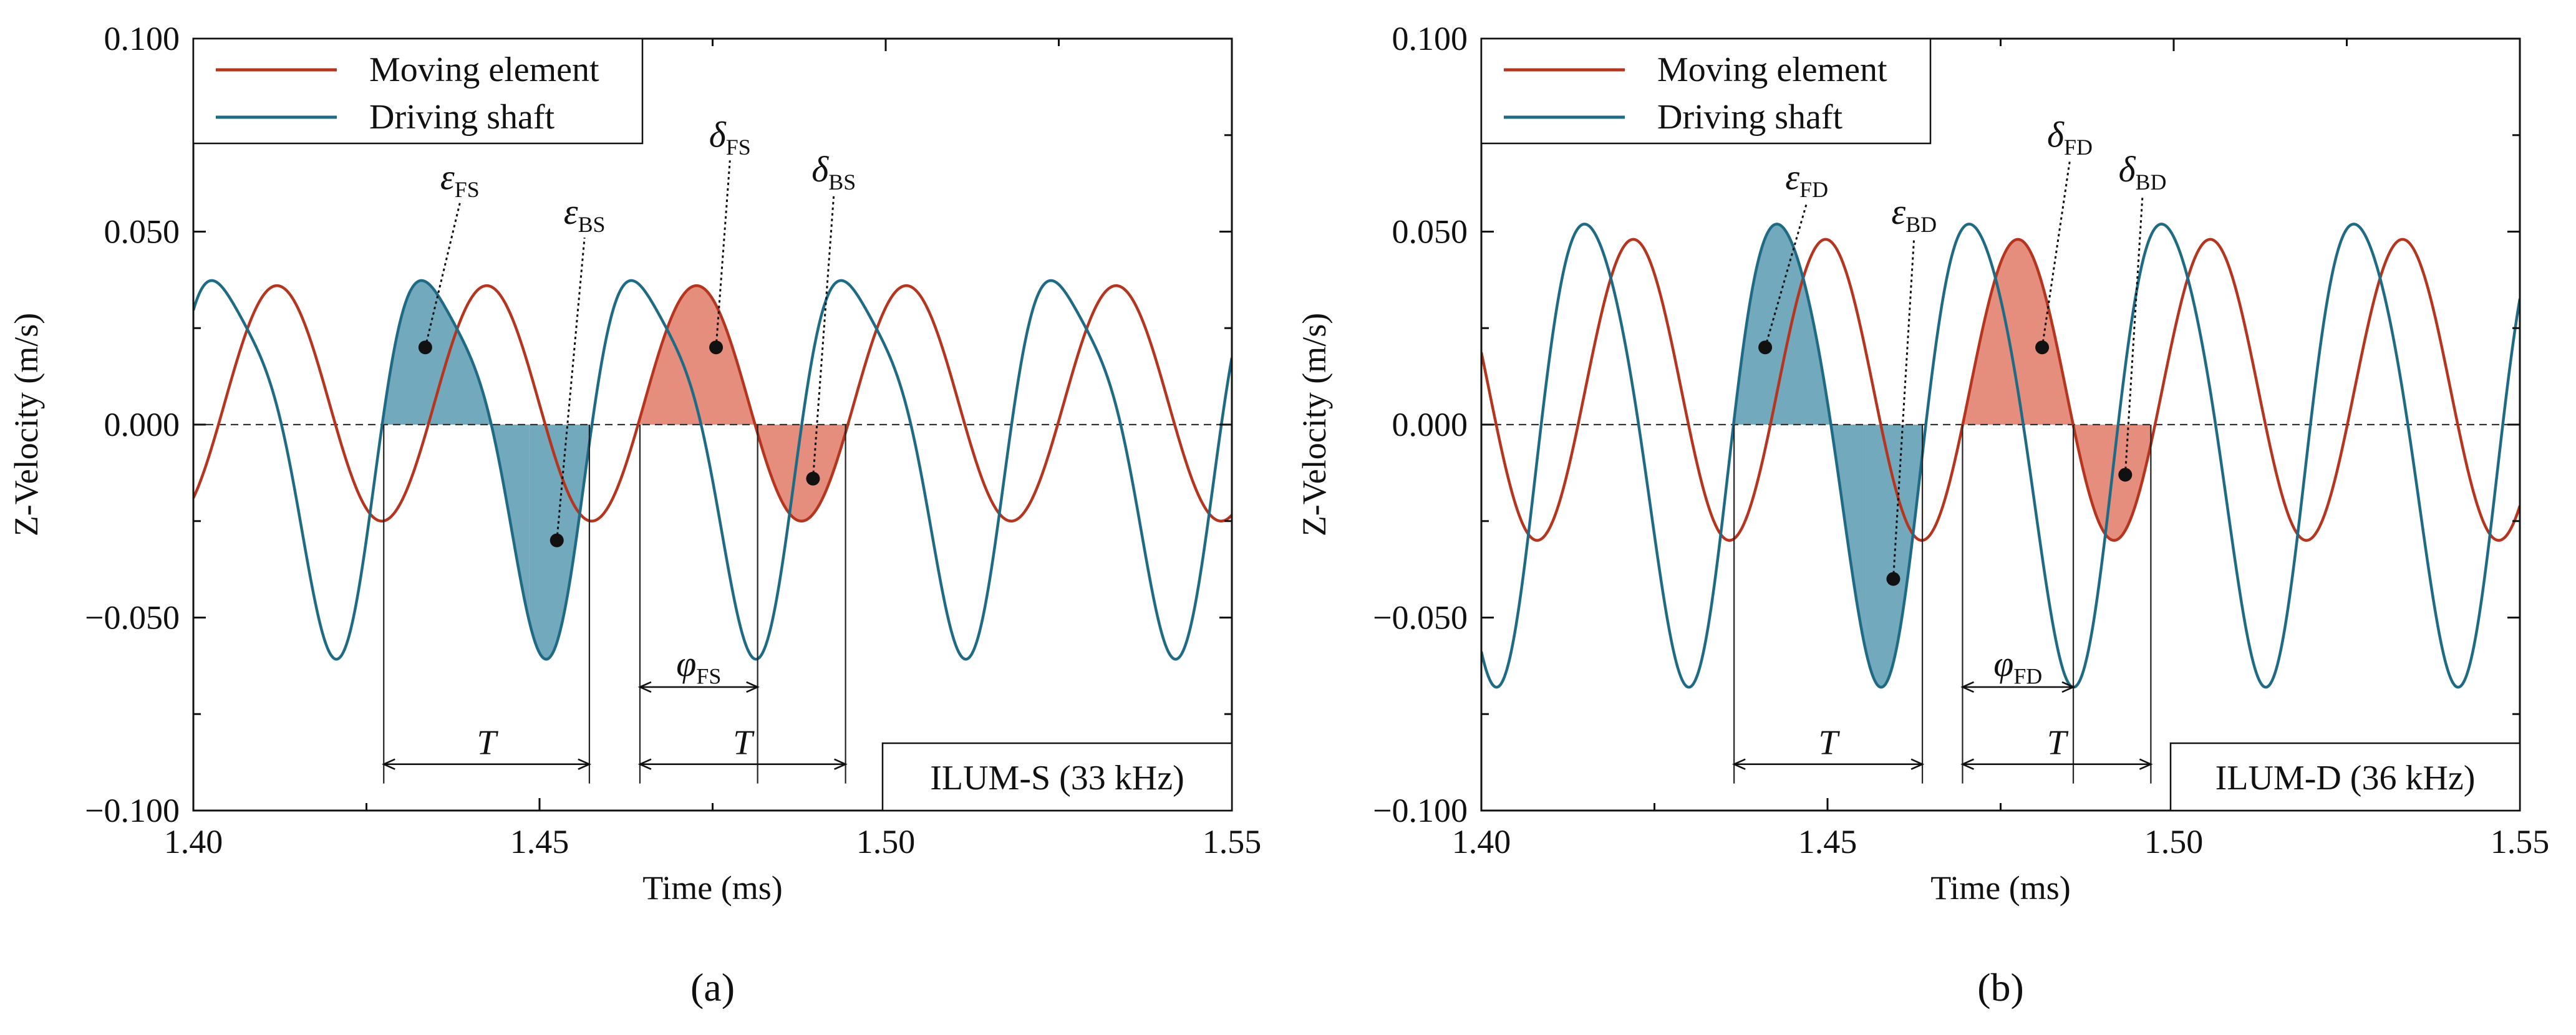  I want to click on phase-label-sub: FS, so click(708, 676).